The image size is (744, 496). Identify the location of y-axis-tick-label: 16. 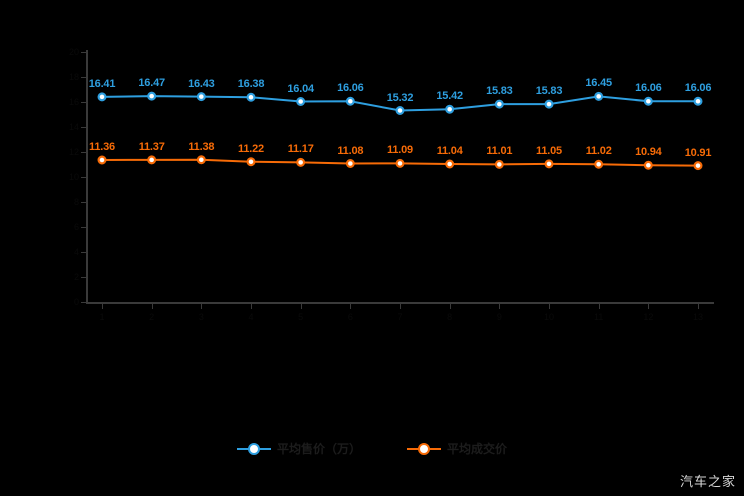
(73, 102).